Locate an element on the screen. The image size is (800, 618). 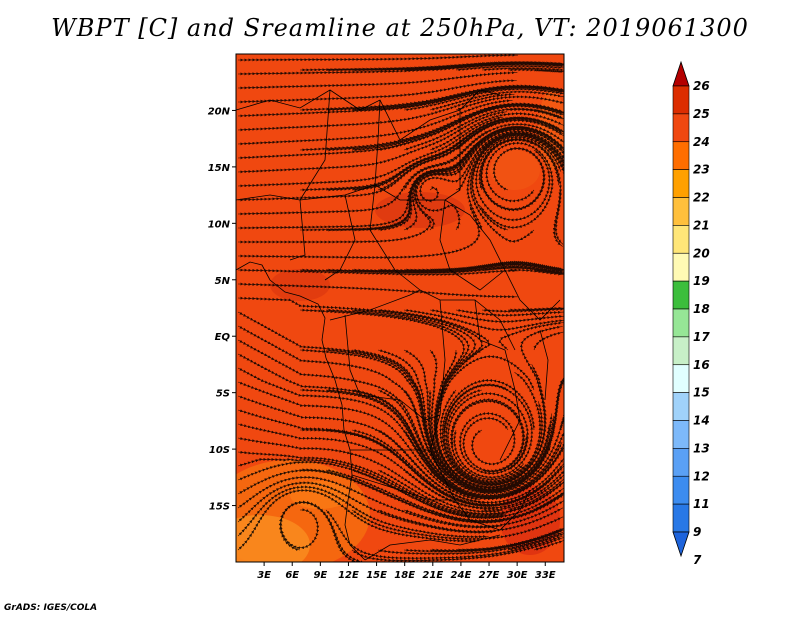
lon-tick-label: 33E is located at coordinates (545, 575).